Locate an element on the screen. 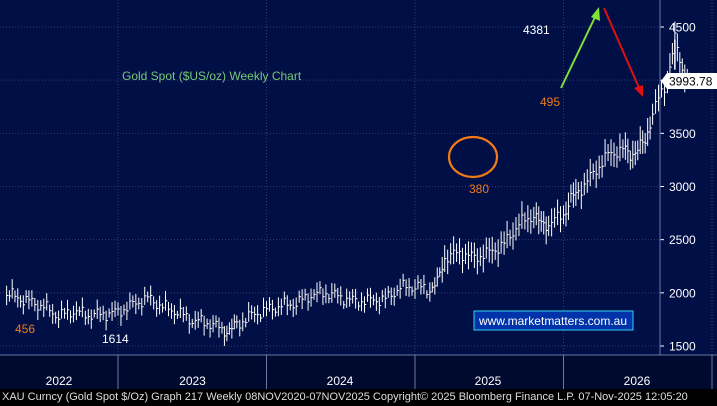 The image size is (717, 406). y-tick-label: 3000 is located at coordinates (682, 187).